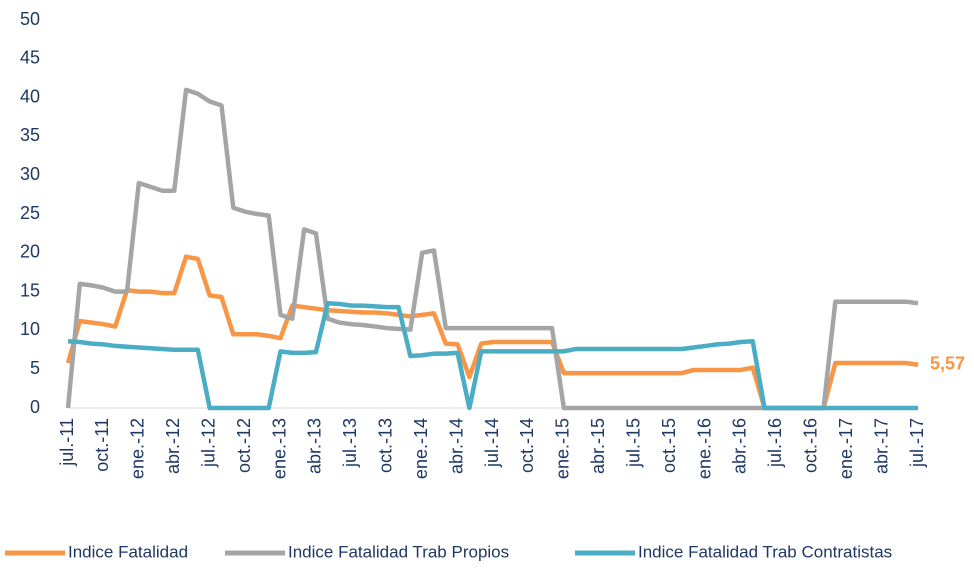  I want to click on x-tick-label: oct.-11, so click(102, 445).